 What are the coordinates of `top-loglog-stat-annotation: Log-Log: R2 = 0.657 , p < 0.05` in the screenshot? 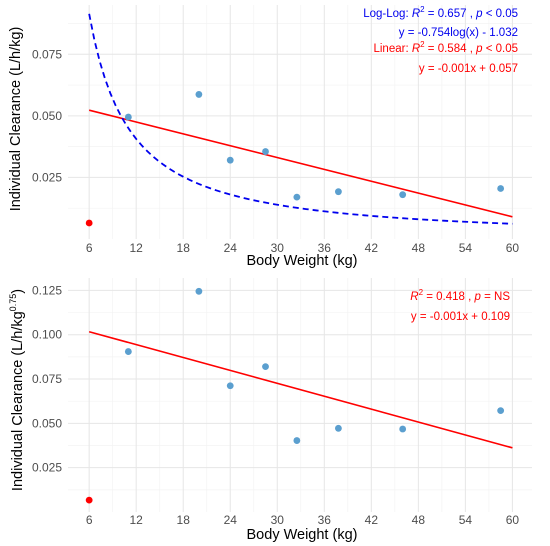 It's located at (440, 12).